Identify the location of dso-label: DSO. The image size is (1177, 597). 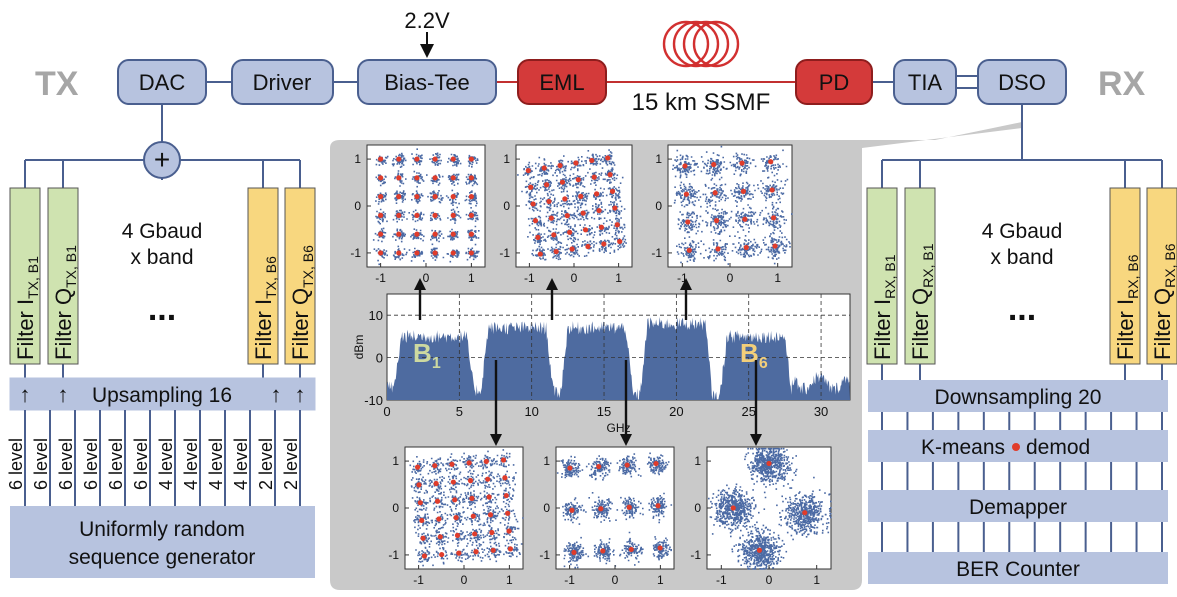
(1022, 82).